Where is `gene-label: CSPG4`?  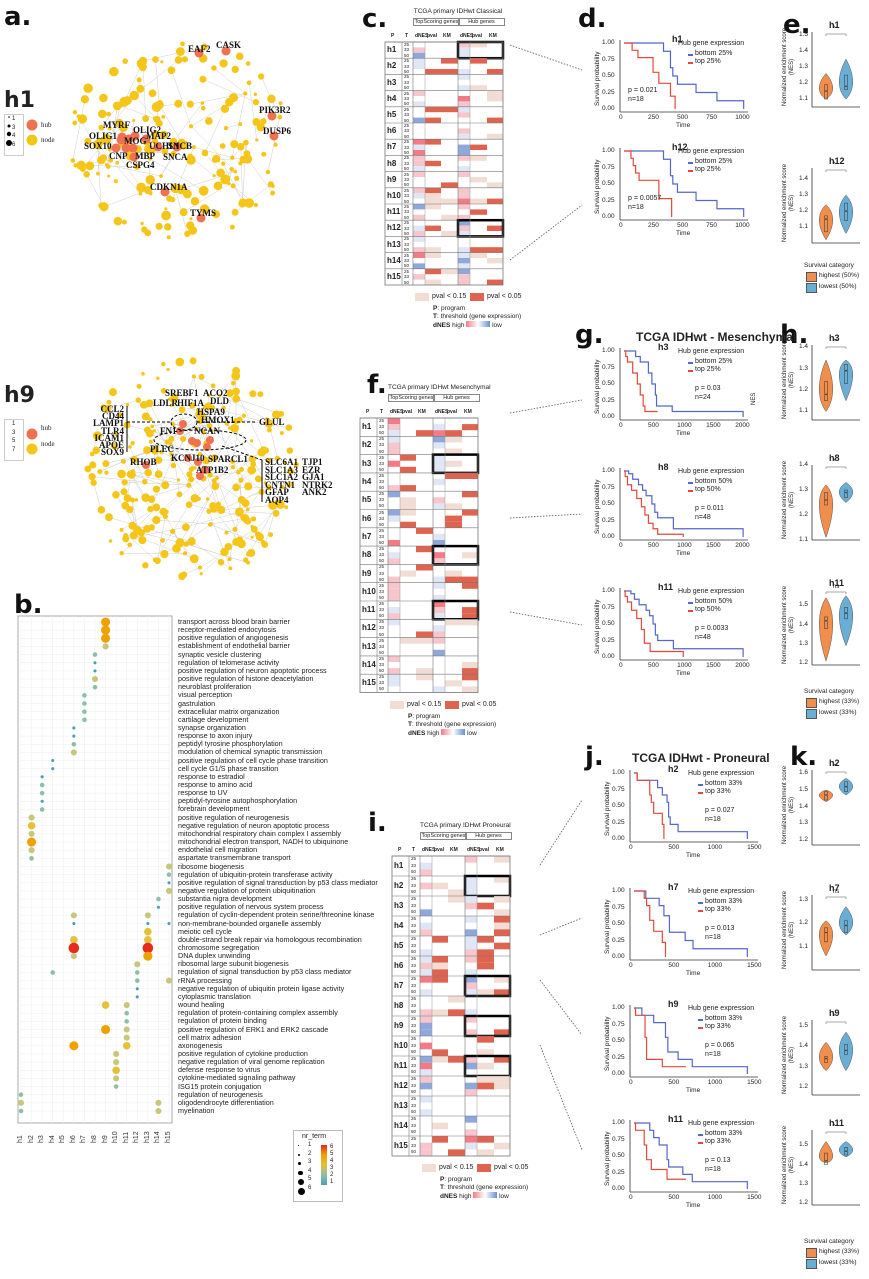 gene-label: CSPG4 is located at coordinates (140, 165).